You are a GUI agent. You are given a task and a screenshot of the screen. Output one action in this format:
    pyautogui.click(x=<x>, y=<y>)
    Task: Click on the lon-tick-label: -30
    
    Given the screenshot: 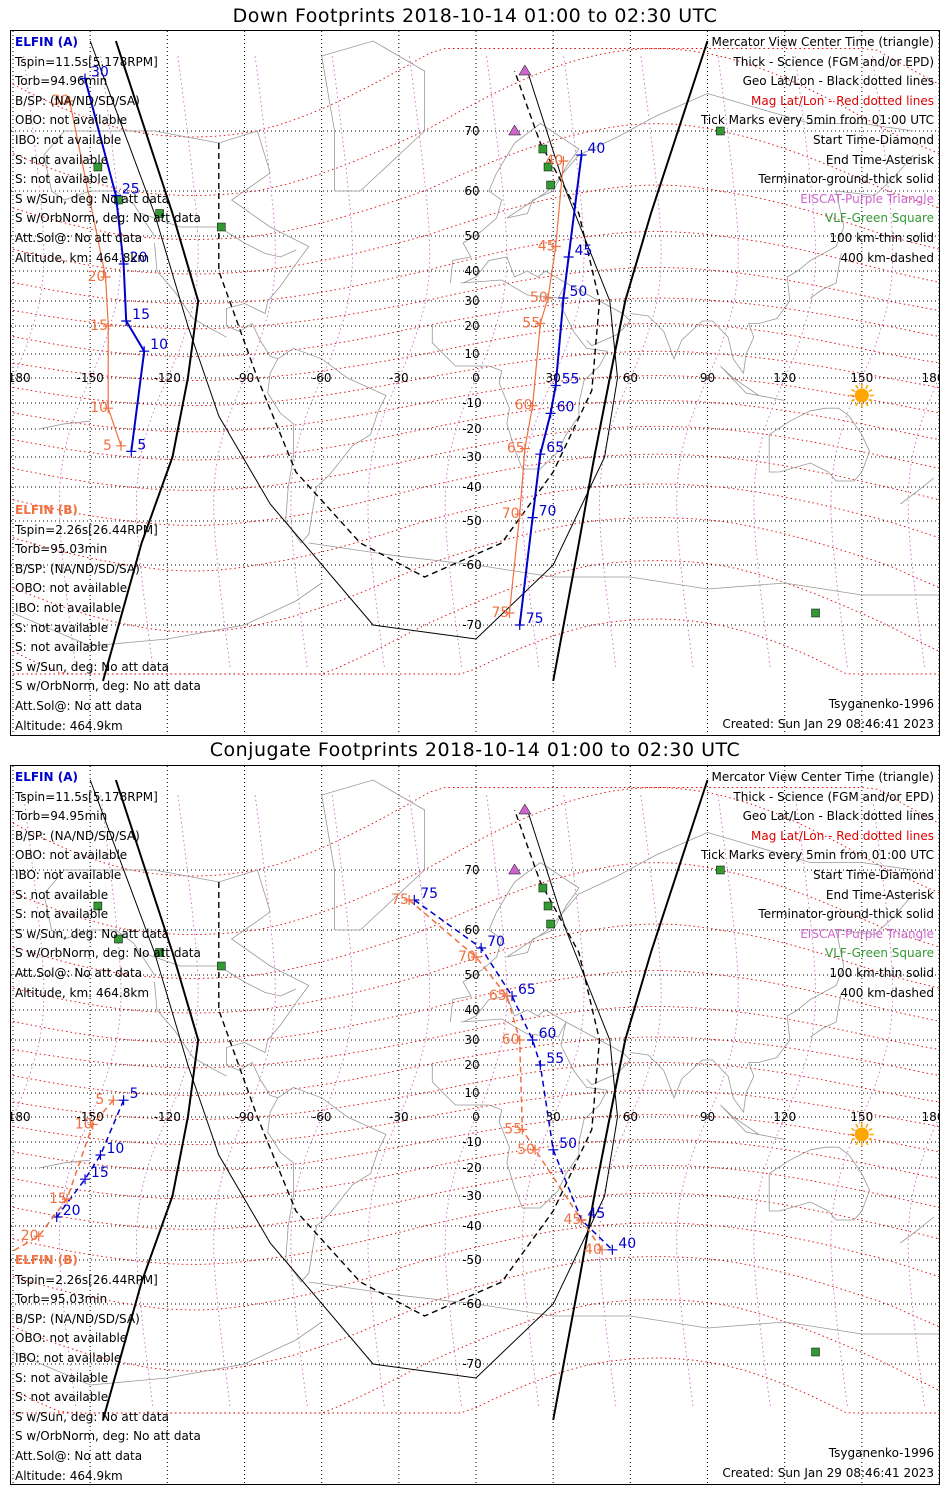 What is the action you would take?
    pyautogui.click(x=399, y=378)
    